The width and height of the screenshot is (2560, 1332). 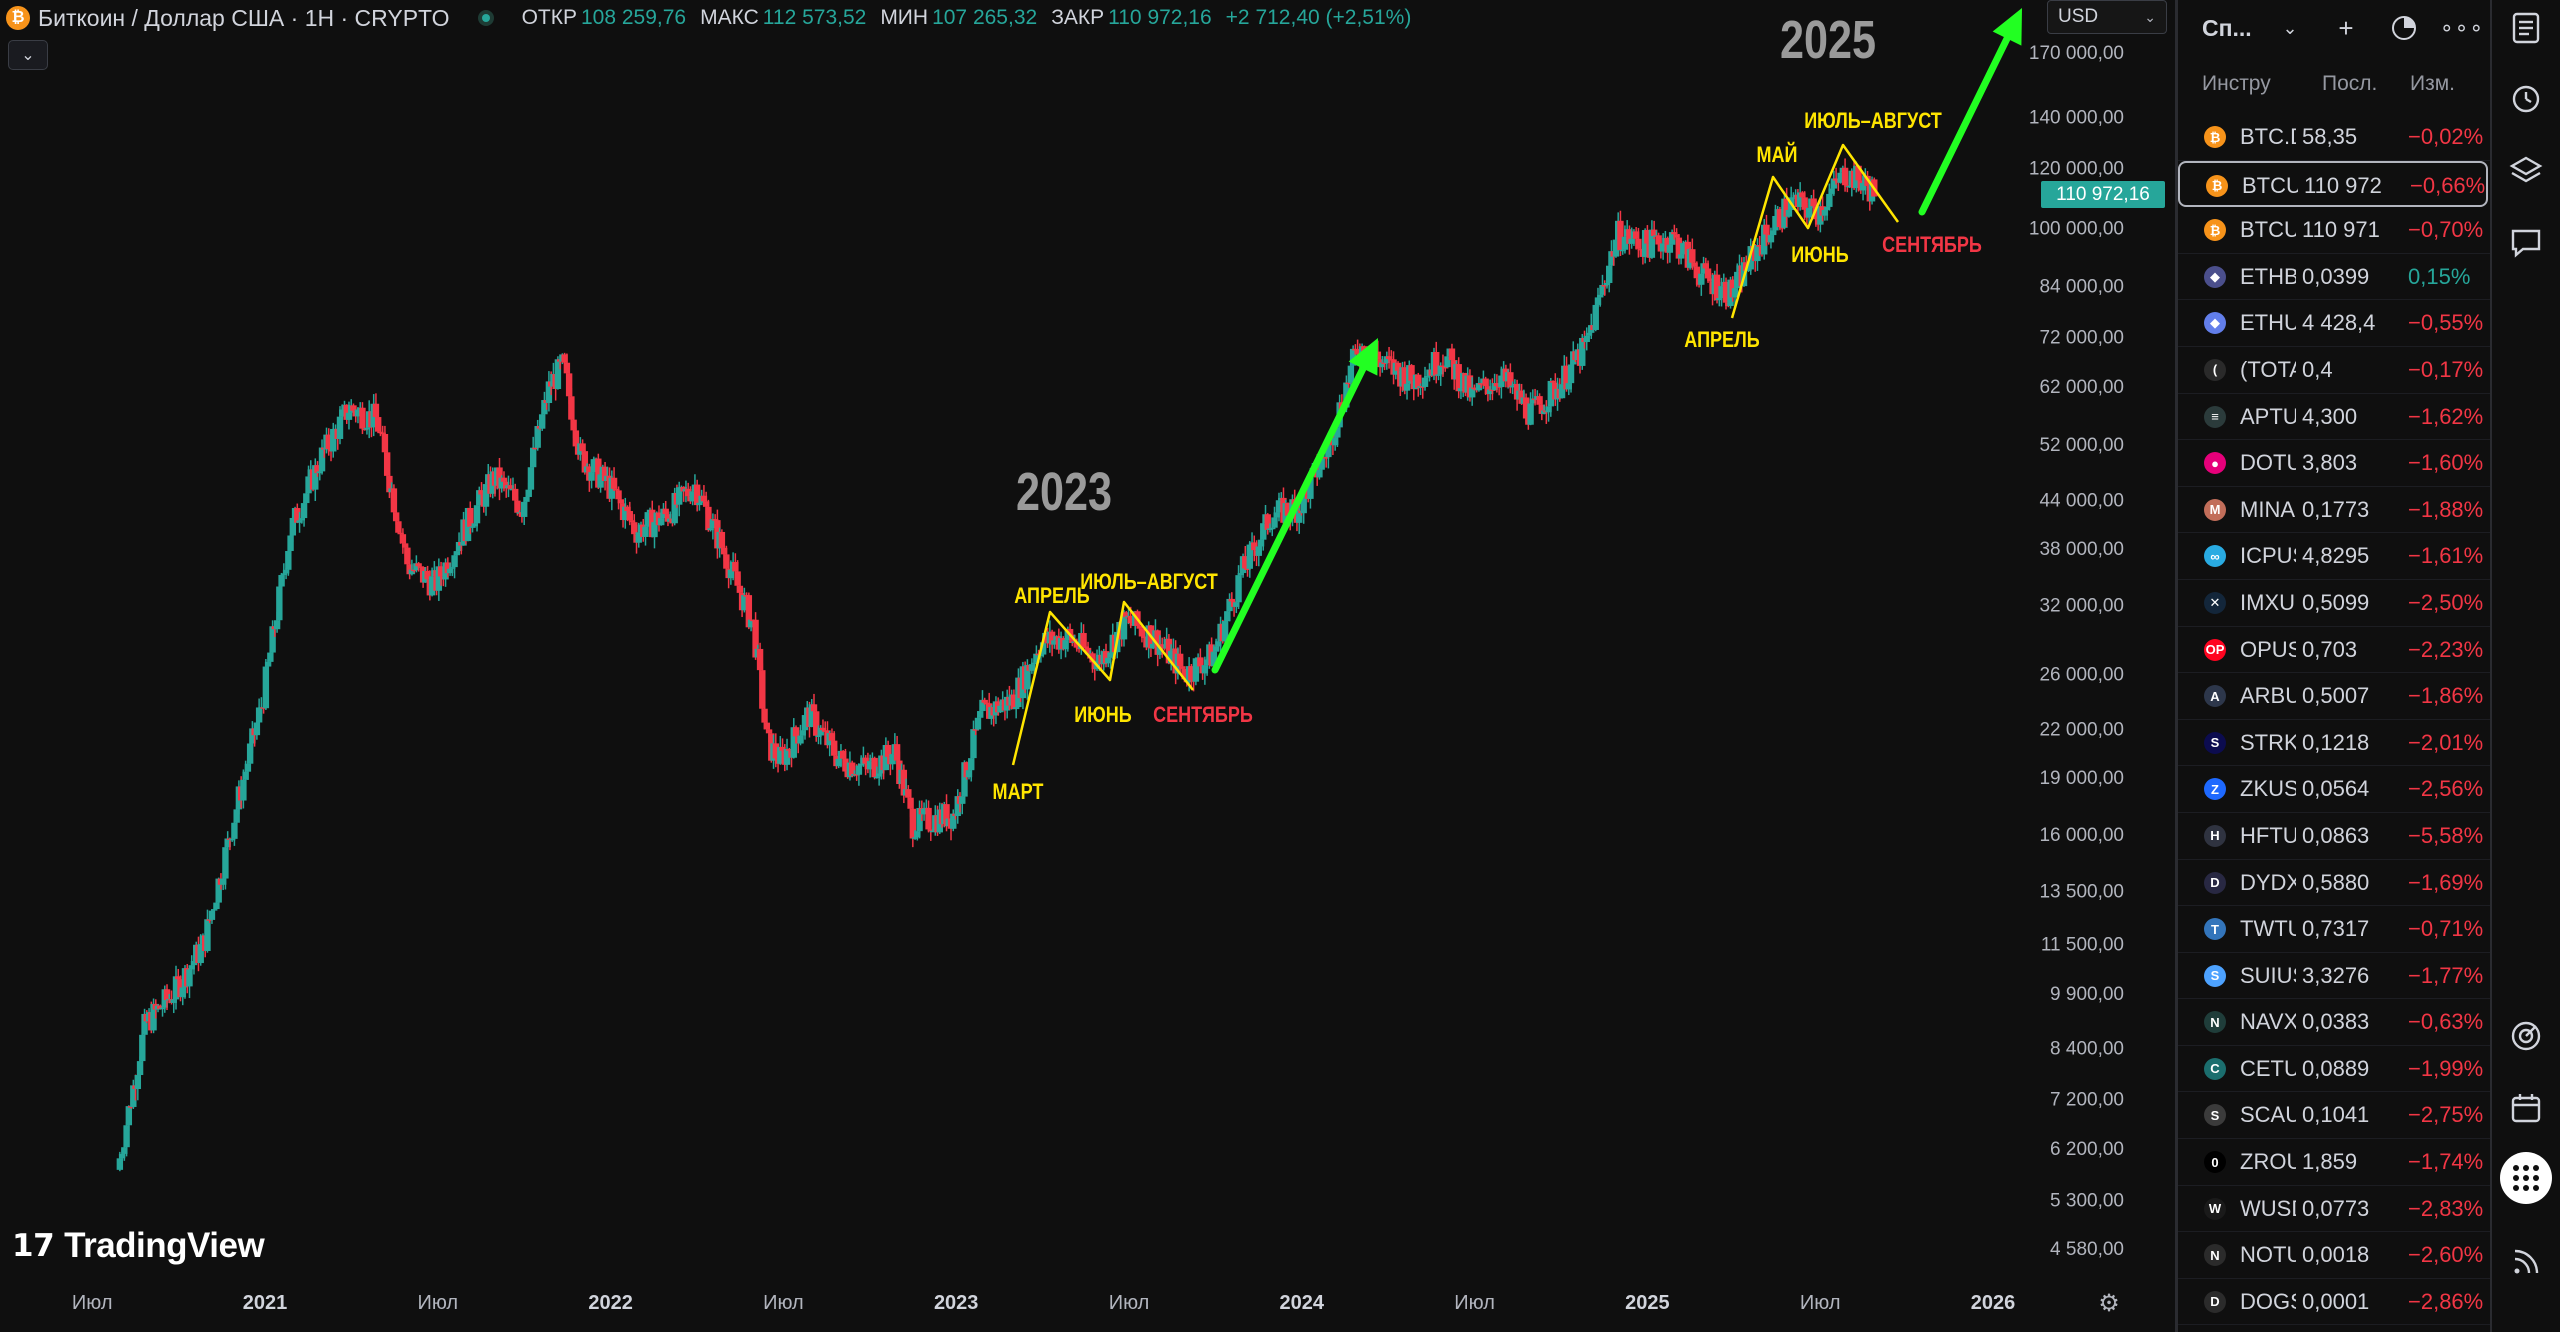 What do you see at coordinates (2446, 835) in the screenshot?
I see `row-change: −5,58%` at bounding box center [2446, 835].